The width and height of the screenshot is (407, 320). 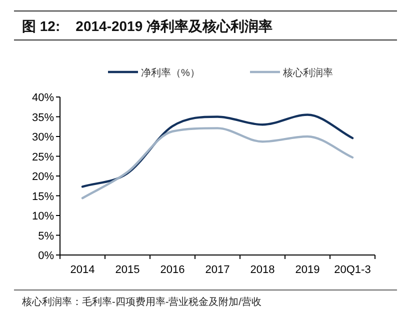 I want to click on x-tick-label: 2017, so click(x=217, y=270).